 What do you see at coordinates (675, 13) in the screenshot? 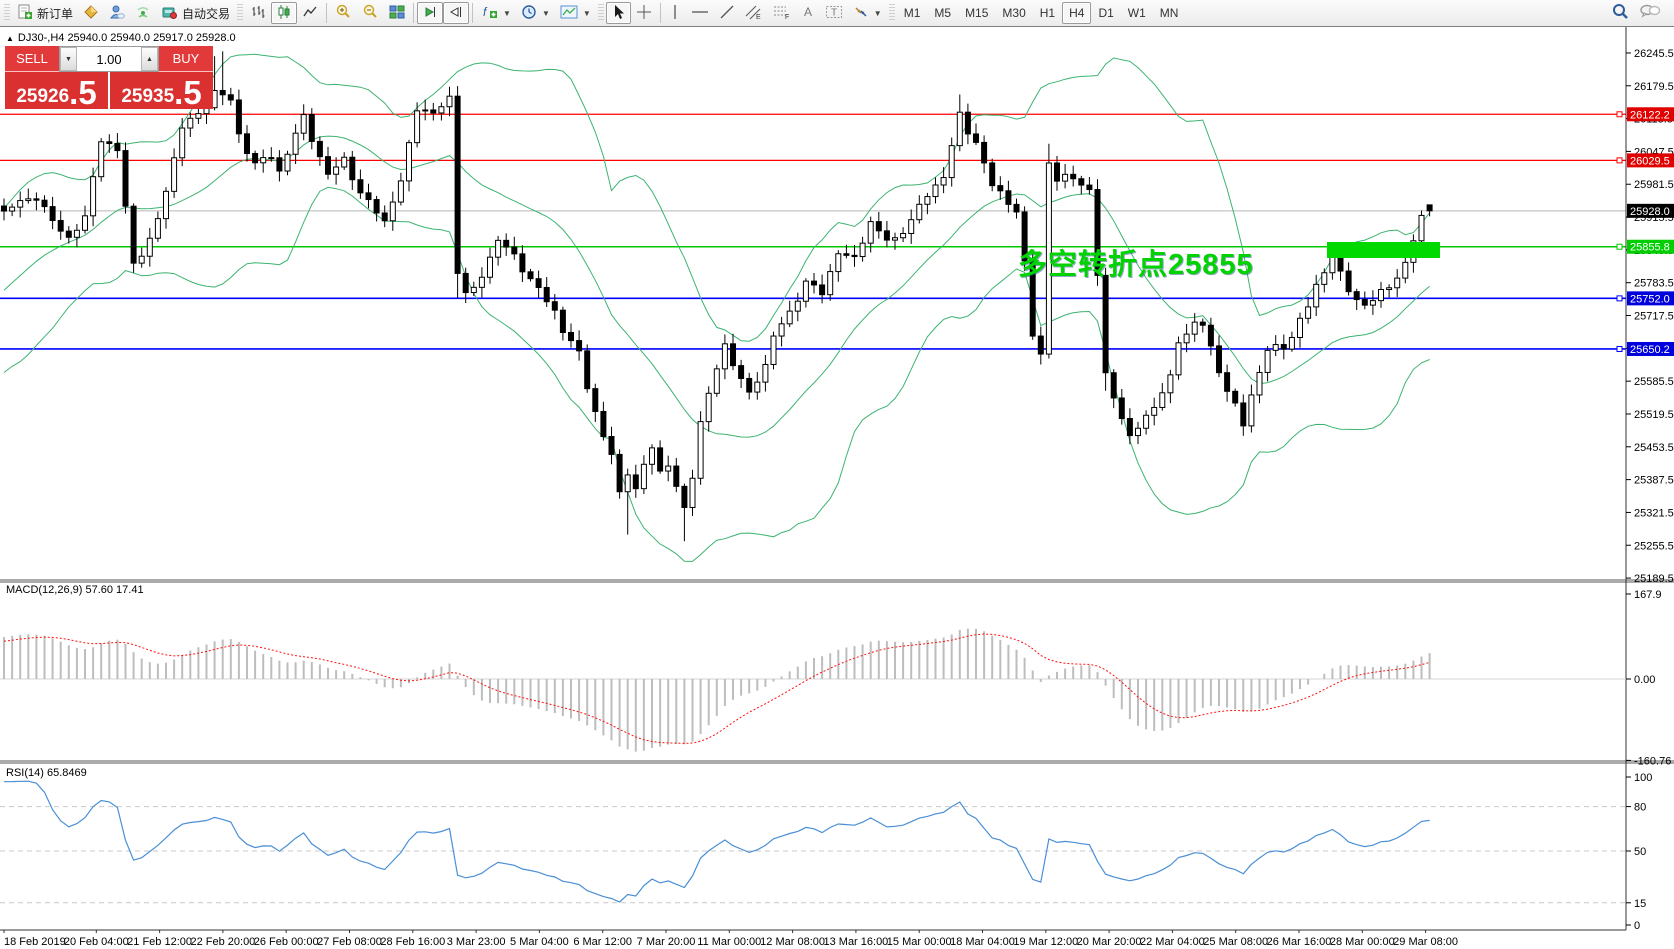
I see `vertical-line-button` at bounding box center [675, 13].